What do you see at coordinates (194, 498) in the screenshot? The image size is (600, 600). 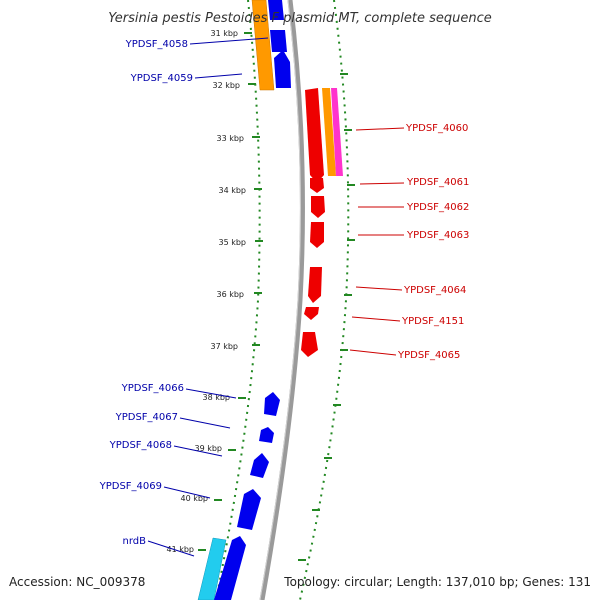 I see `kbp-label: 40 kbp` at bounding box center [194, 498].